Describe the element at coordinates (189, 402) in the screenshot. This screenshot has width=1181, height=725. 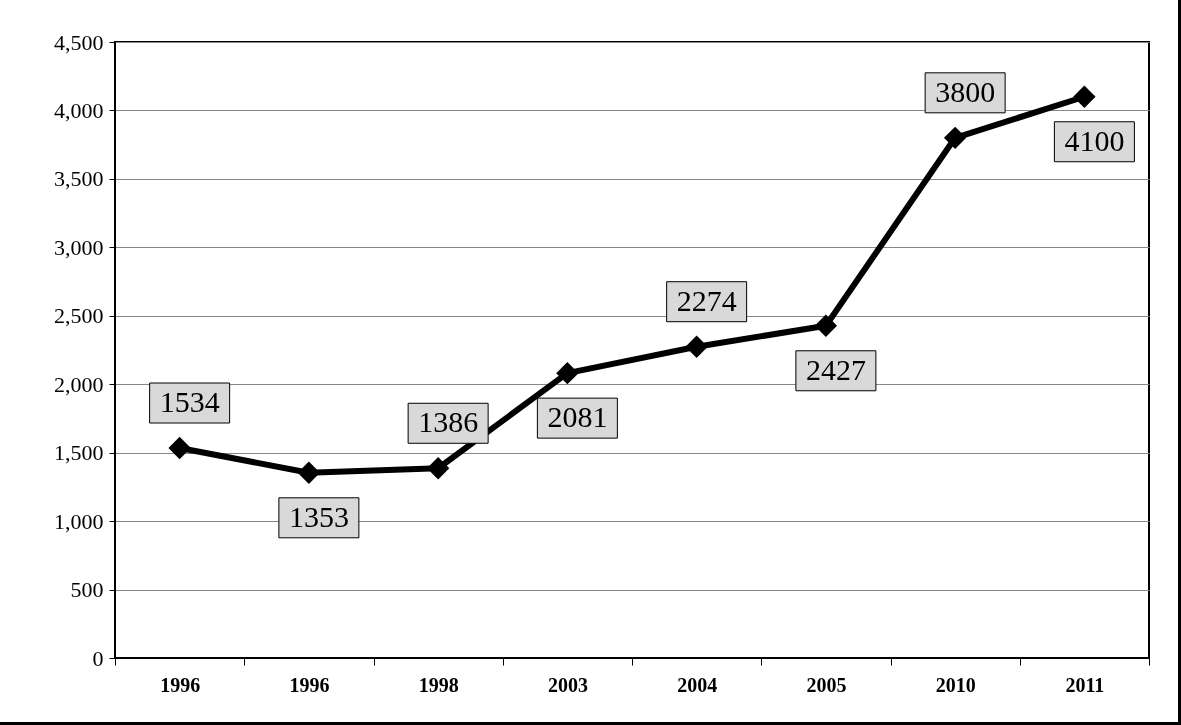
I see `data-label: 1534` at that location.